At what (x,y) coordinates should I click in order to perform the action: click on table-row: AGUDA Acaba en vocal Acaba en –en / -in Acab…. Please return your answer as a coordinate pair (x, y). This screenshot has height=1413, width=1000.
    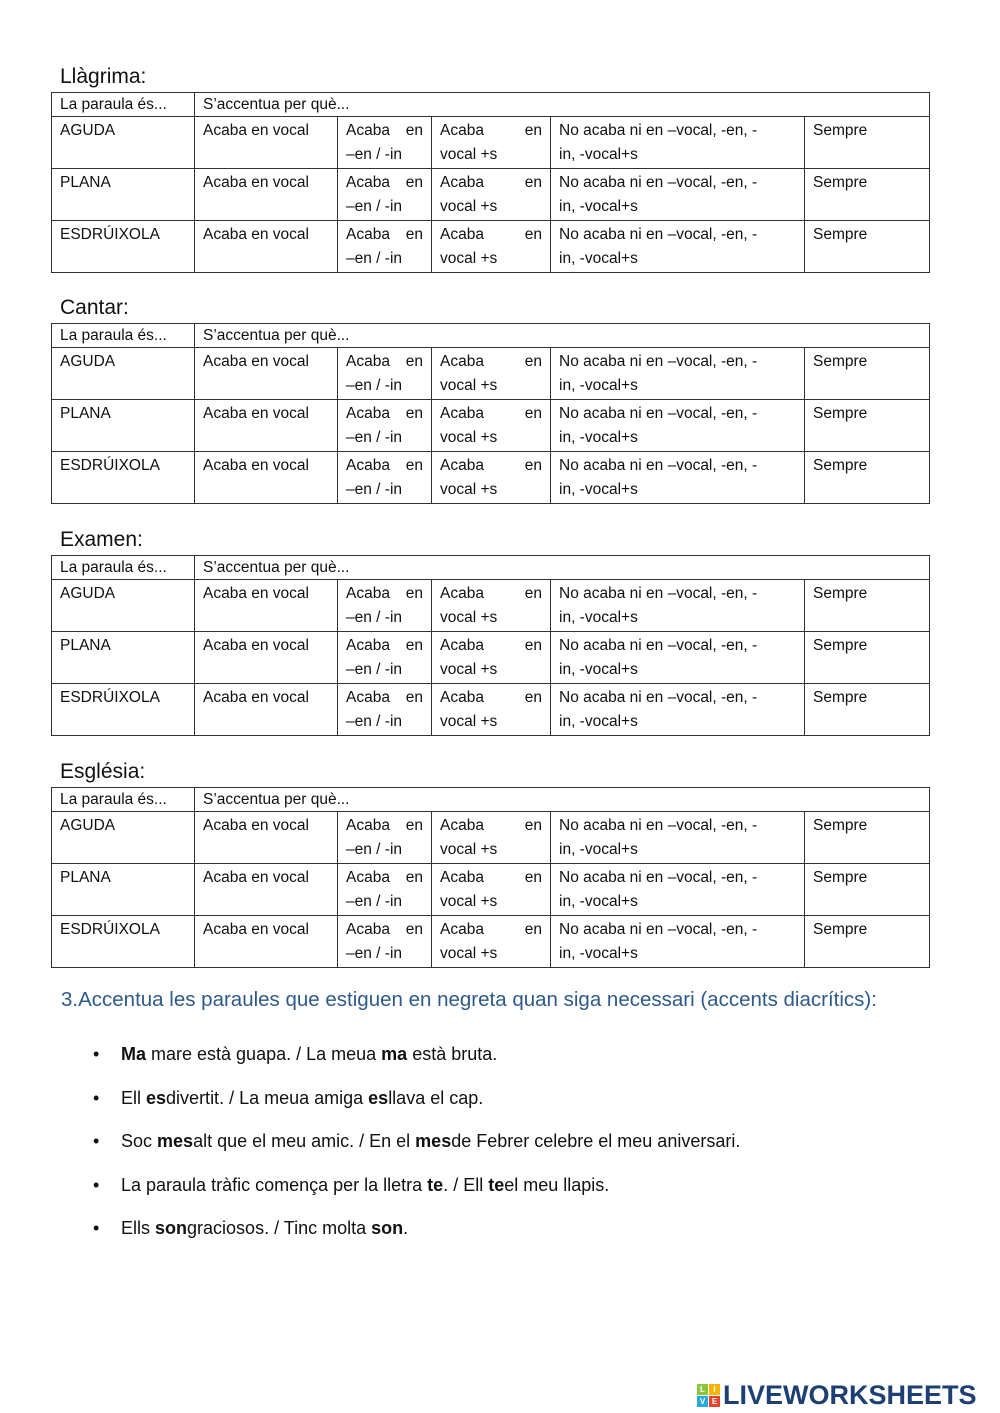
    Looking at the image, I should click on (491, 605).